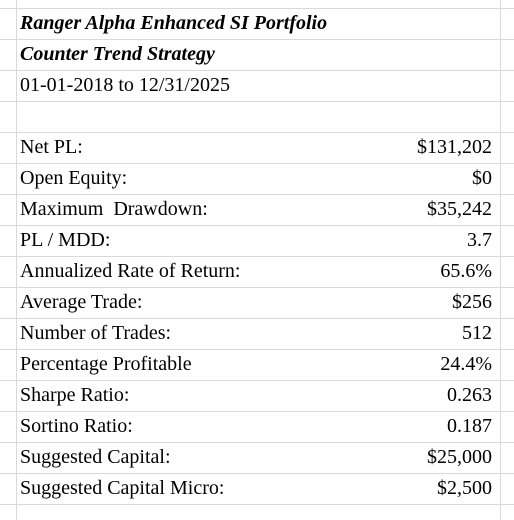  I want to click on metric-label: PL / MDD:, so click(65, 240).